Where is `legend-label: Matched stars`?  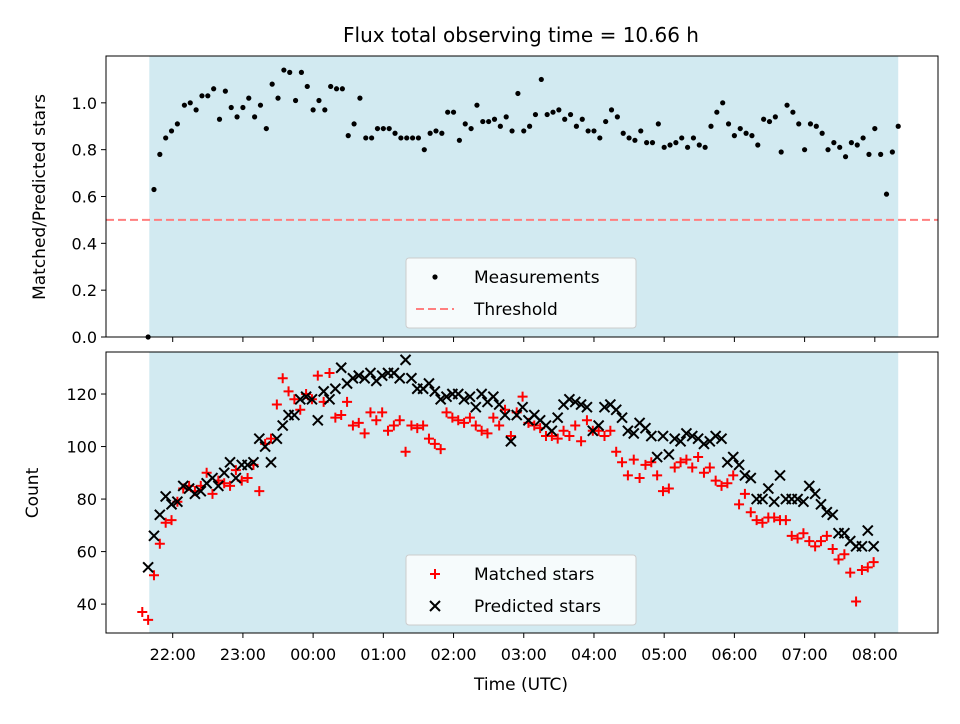
legend-label: Matched stars is located at coordinates (534, 575).